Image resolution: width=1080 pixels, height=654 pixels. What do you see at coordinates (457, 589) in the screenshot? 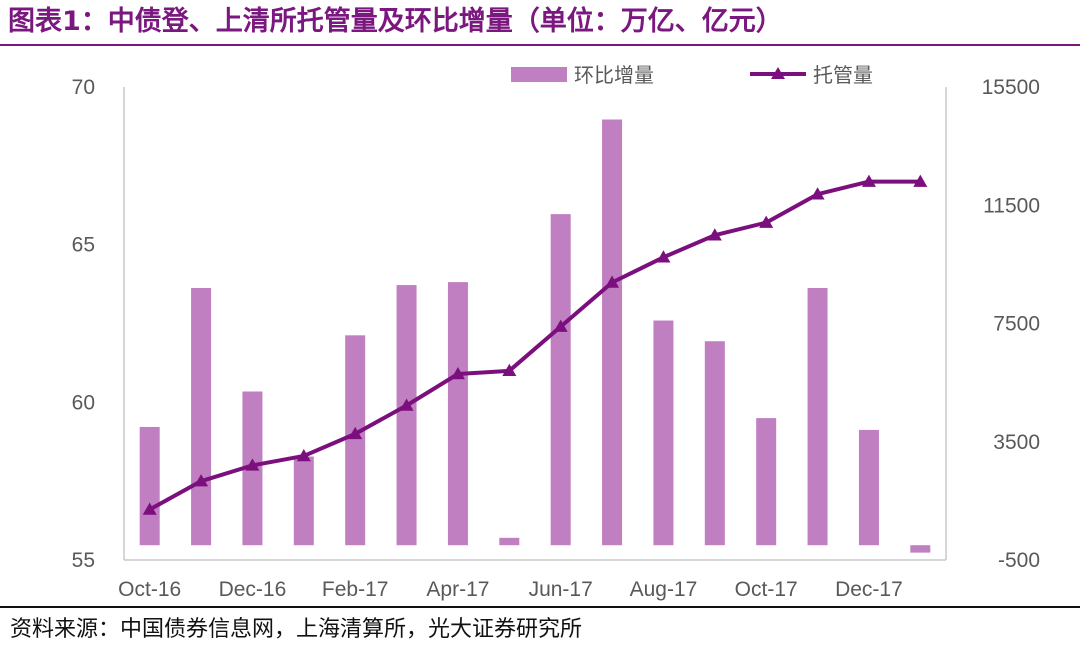
I see `x-tick-label: Apr-17` at bounding box center [457, 589].